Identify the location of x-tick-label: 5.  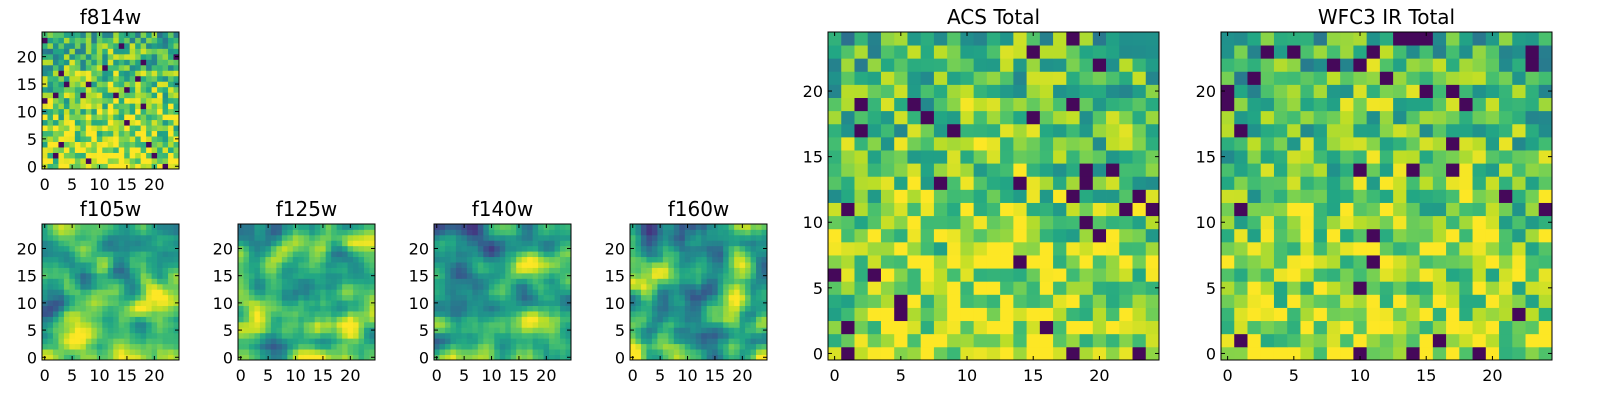
(901, 375).